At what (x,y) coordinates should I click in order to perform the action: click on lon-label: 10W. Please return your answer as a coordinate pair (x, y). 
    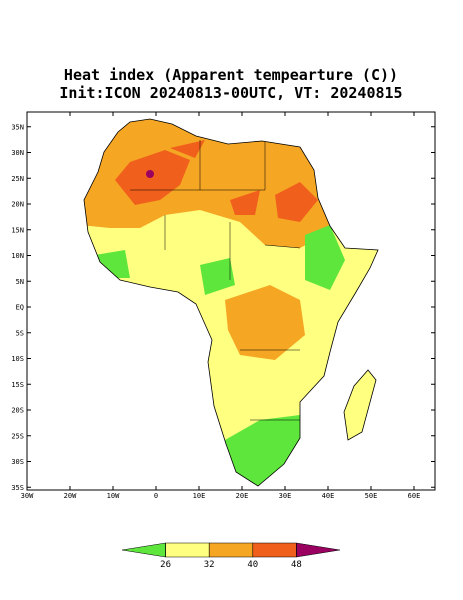
    Looking at the image, I should click on (113, 496).